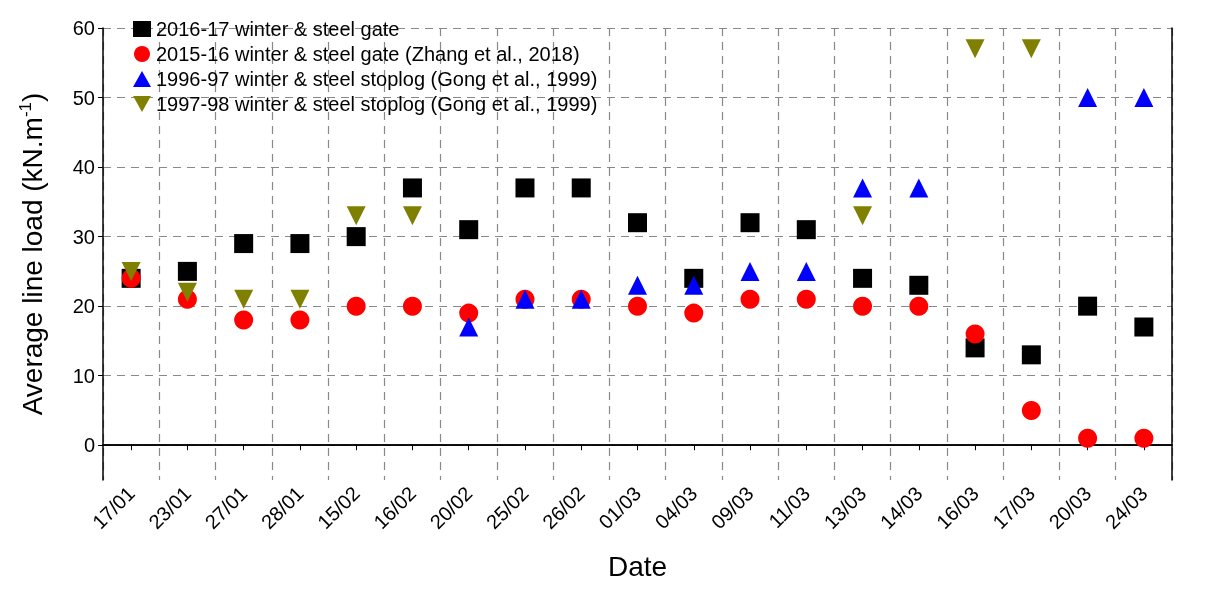 The image size is (1210, 600). I want to click on x-axis-title: Date, so click(637, 566).